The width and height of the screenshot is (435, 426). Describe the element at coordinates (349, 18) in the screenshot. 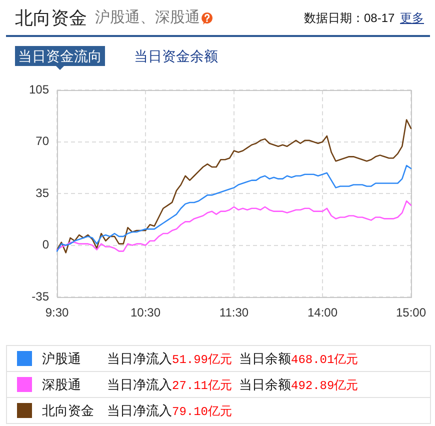

I see `text: 数据日期：08-17` at that location.